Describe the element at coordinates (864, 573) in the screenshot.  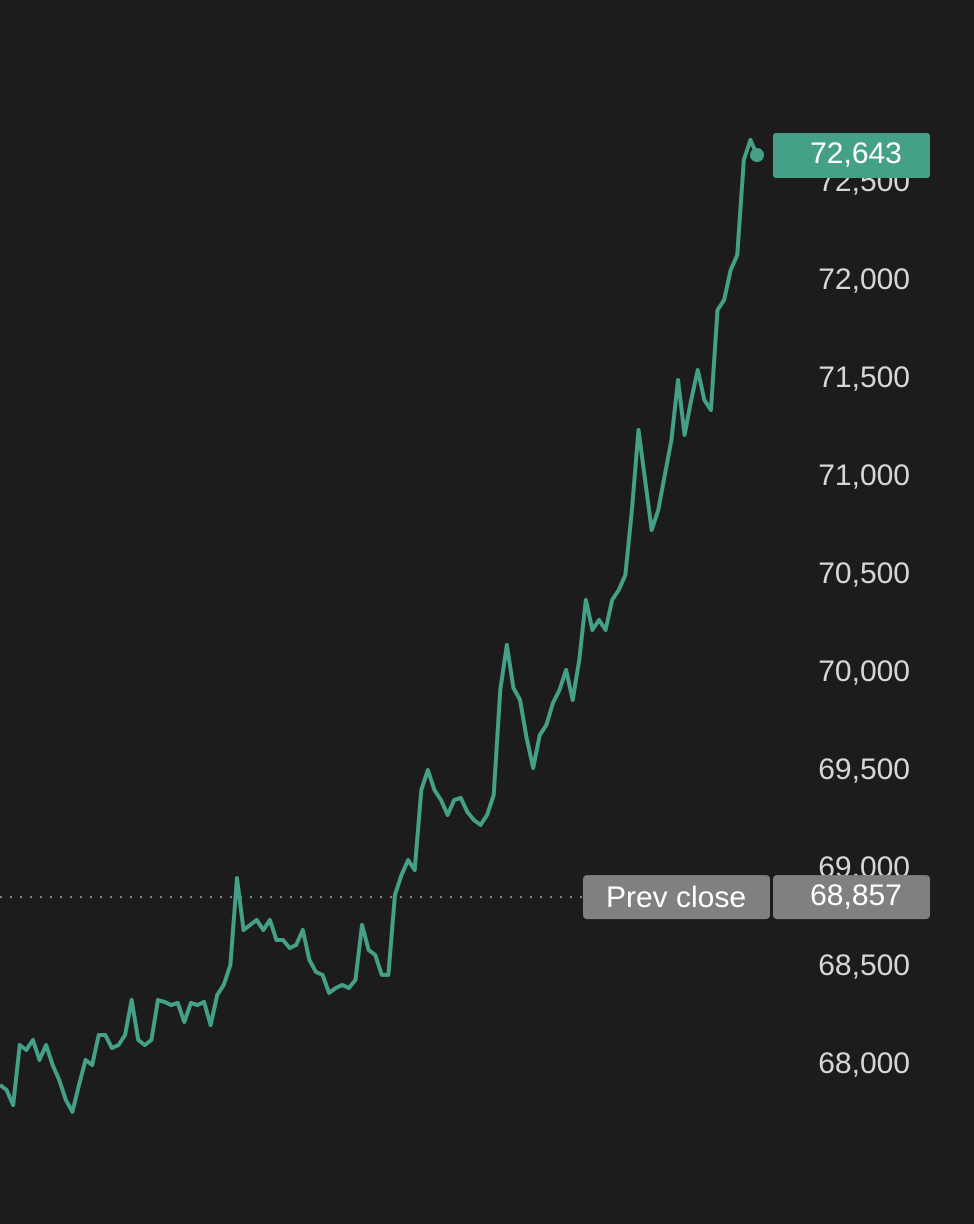
I see `y-tick-label: 70,500` at that location.